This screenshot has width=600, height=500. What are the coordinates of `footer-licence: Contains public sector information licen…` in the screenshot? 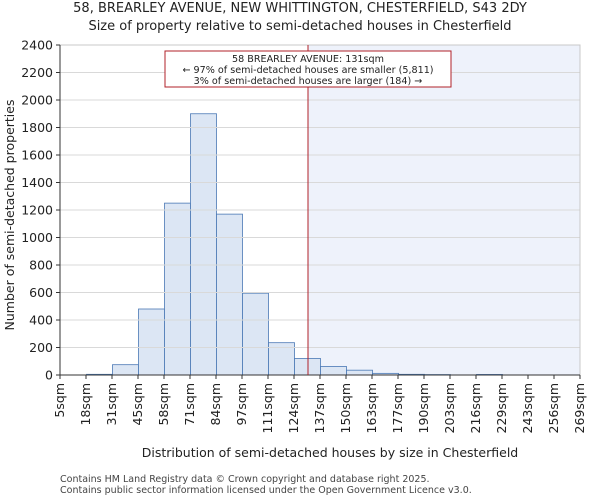 It's located at (266, 490).